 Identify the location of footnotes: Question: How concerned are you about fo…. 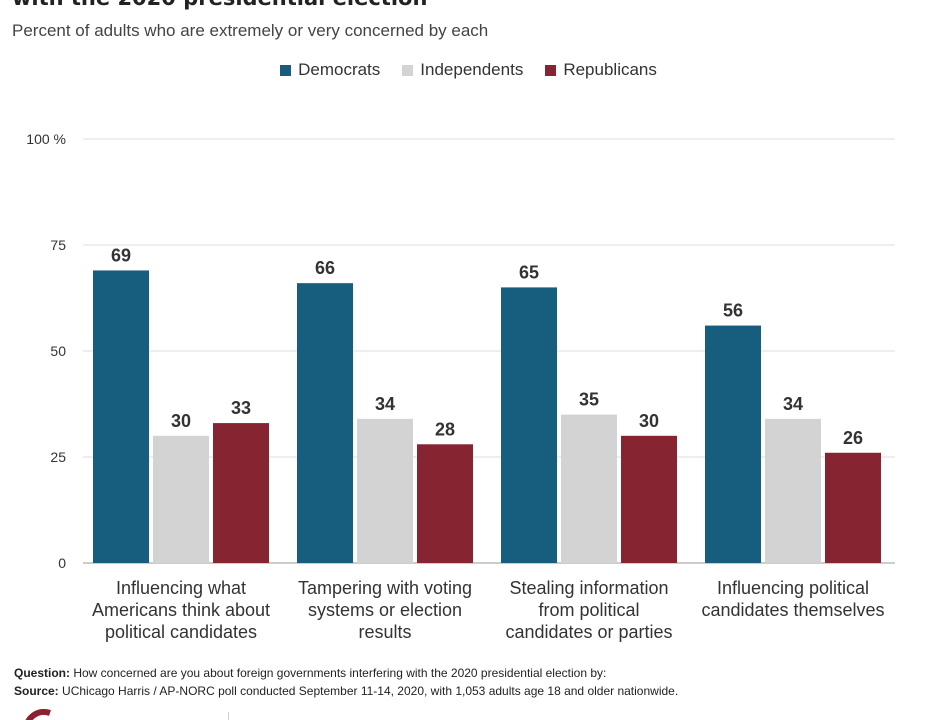
(346, 682).